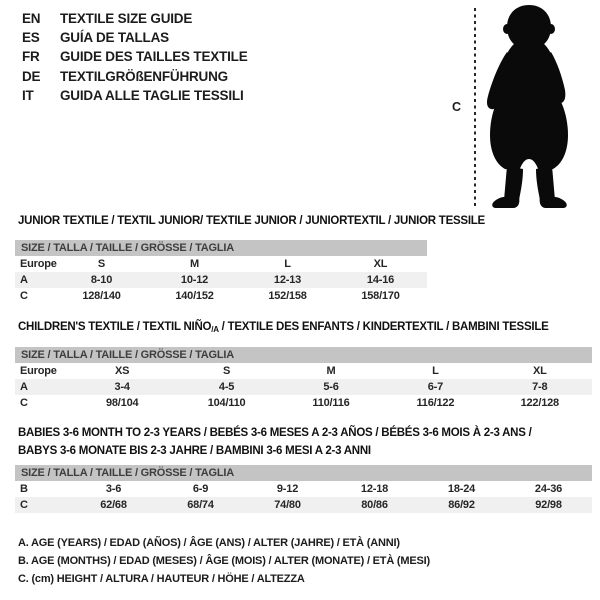 This screenshot has height=600, width=600. Describe the element at coordinates (380, 296) in the screenshot. I see `table-cell: 158/170` at that location.